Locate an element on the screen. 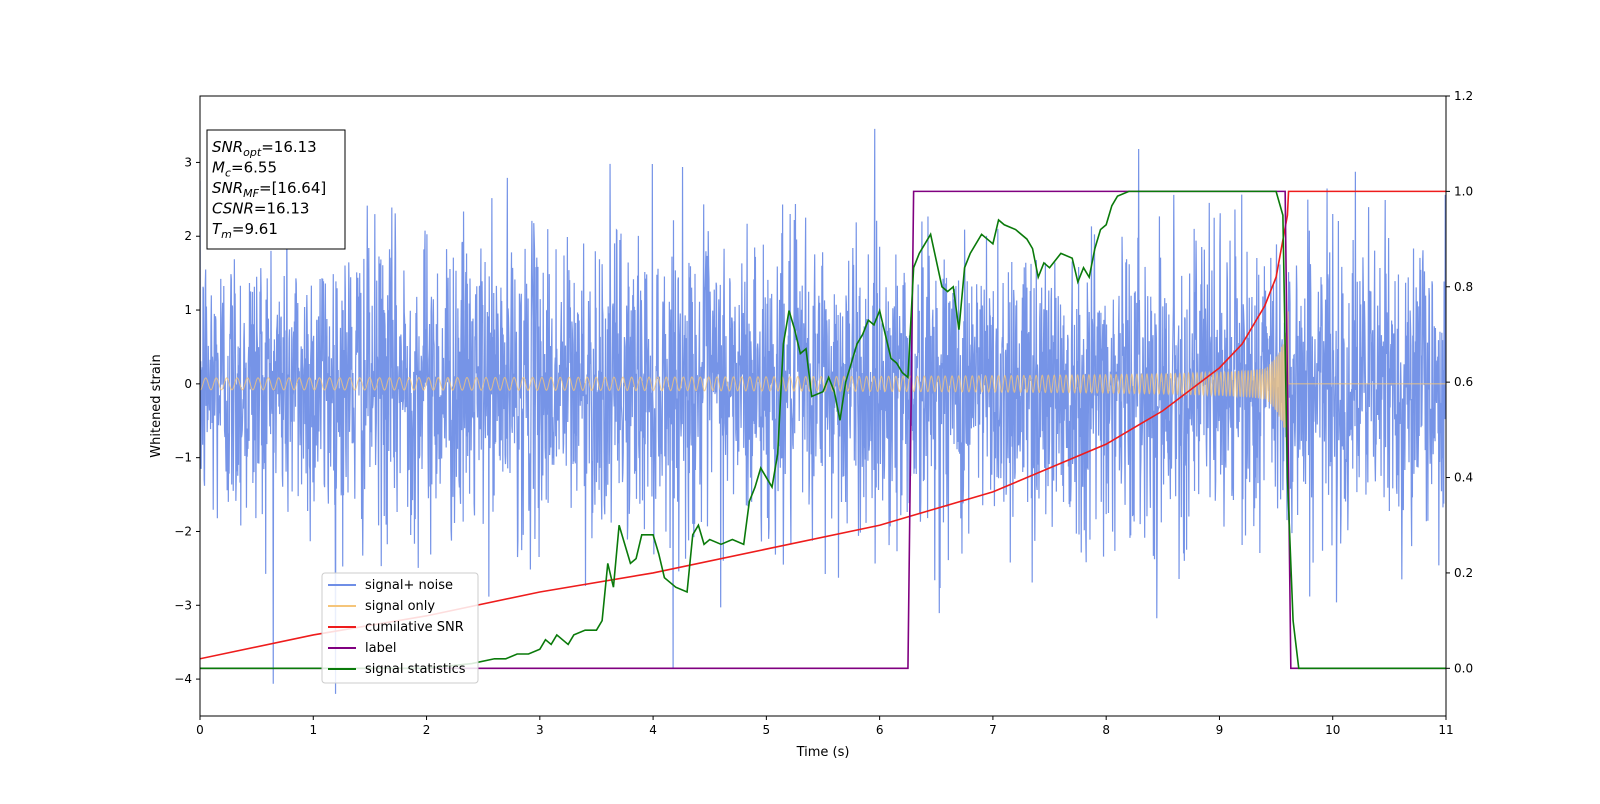 This screenshot has height=804, width=1600. y-left-tick-label: 3 is located at coordinates (188, 162).